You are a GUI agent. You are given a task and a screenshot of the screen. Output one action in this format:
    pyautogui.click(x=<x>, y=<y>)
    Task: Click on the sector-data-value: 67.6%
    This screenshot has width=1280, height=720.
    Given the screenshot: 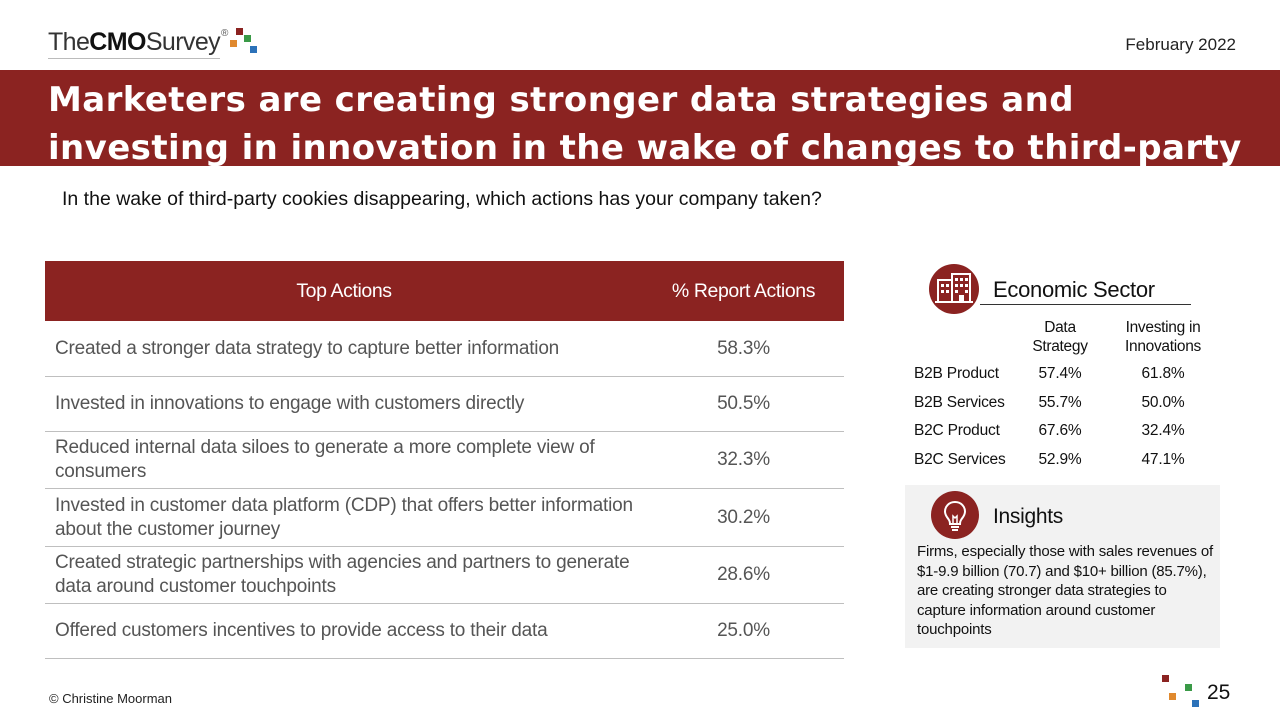 What is the action you would take?
    pyautogui.click(x=1060, y=430)
    